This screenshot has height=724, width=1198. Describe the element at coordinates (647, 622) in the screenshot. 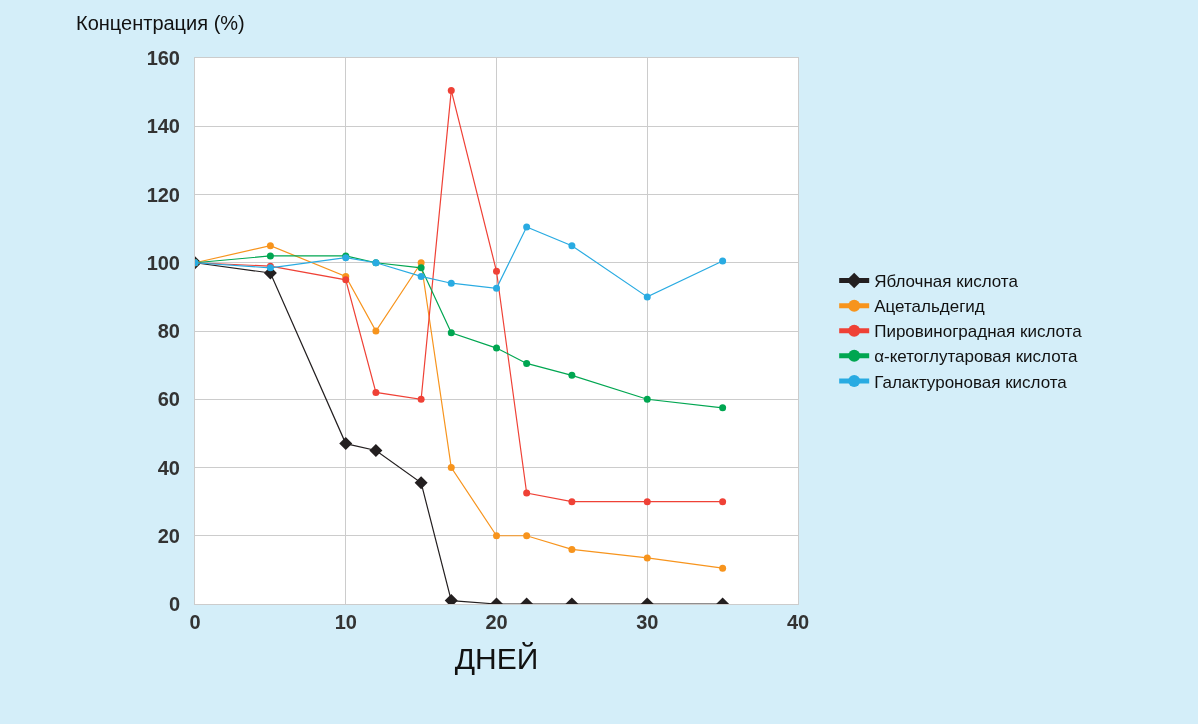

I see `x-tick-label: 30` at that location.